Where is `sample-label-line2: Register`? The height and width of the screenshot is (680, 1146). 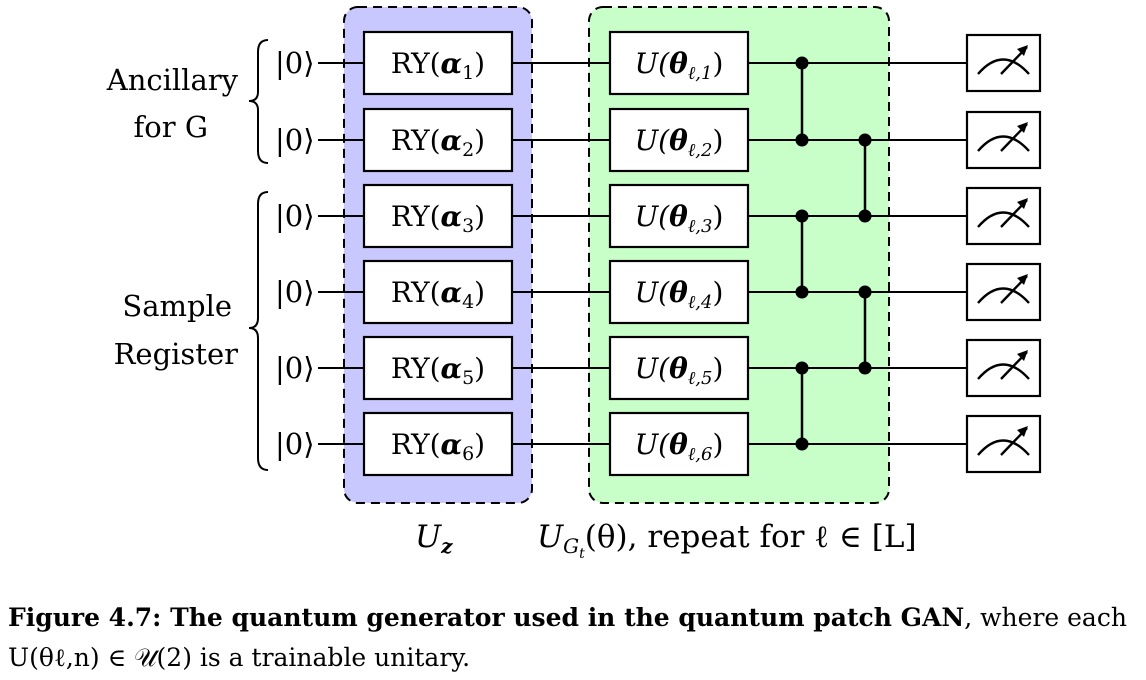 sample-label-line2: Register is located at coordinates (176, 354).